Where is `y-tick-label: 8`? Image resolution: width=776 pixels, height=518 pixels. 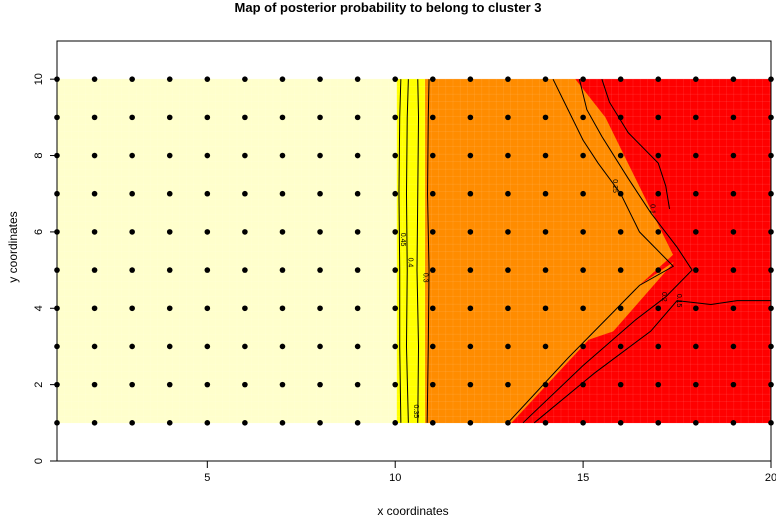
y-tick-label: 8 is located at coordinates (39, 155).